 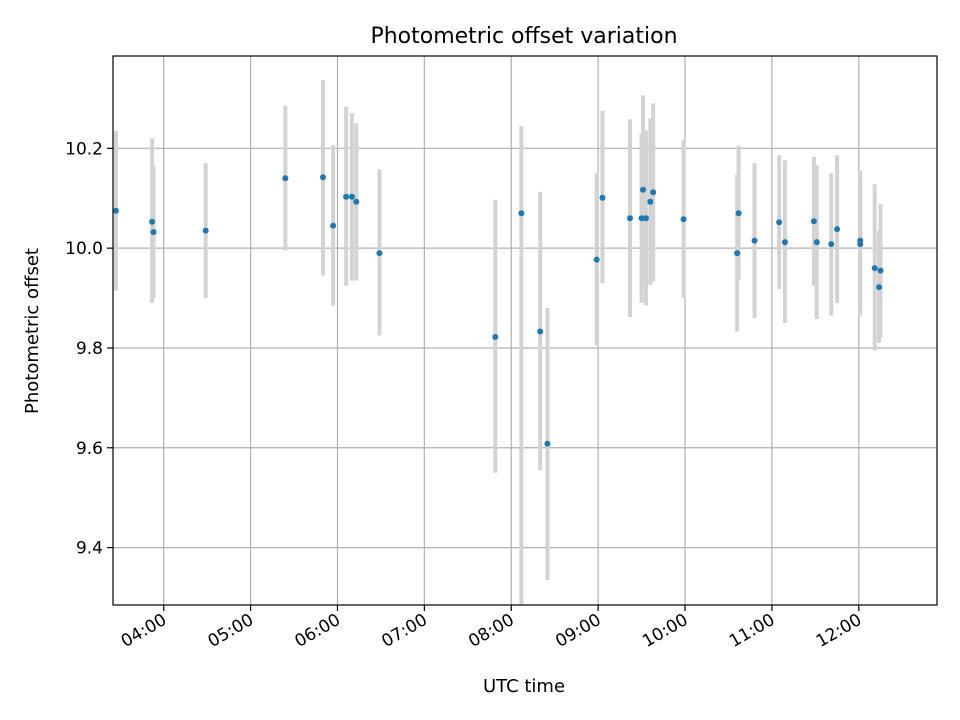 What do you see at coordinates (231, 631) in the screenshot?
I see `x-tick-label: 05:00` at bounding box center [231, 631].